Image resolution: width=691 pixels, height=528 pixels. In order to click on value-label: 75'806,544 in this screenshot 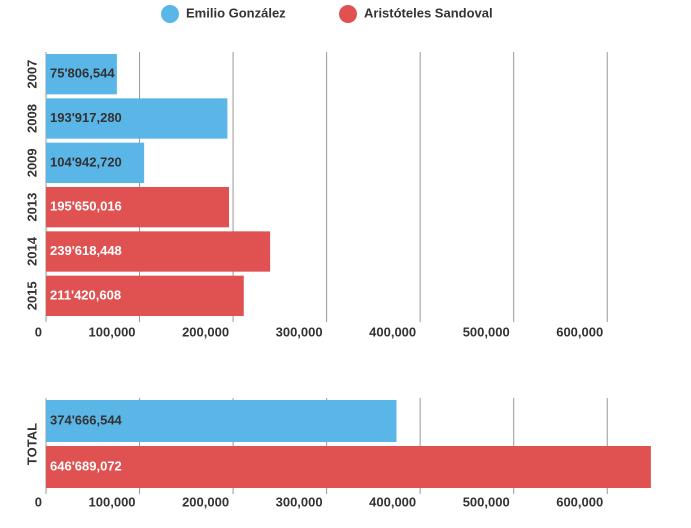, I will do `click(82, 73)`.